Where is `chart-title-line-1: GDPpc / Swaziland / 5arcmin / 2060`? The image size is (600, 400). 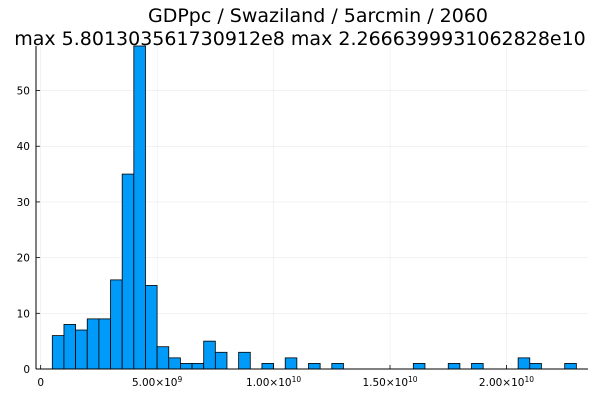
chart-title-line-1: GDPpc / Swaziland / 5arcmin / 2060 is located at coordinates (318, 16).